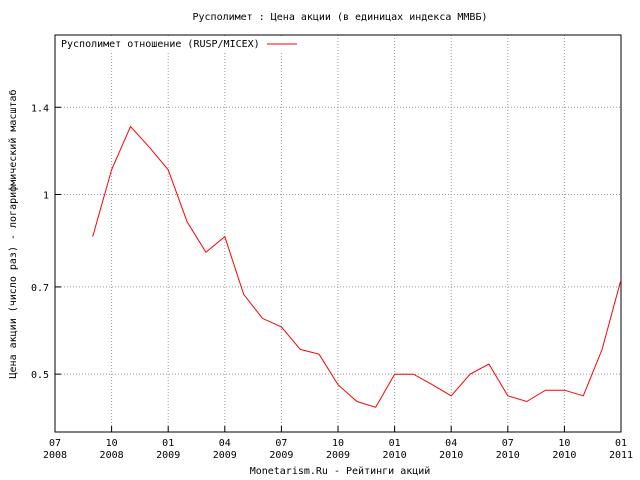 The width and height of the screenshot is (640, 480). Describe the element at coordinates (112, 449) in the screenshot. I see `x-tick-label: 10 2008` at that location.